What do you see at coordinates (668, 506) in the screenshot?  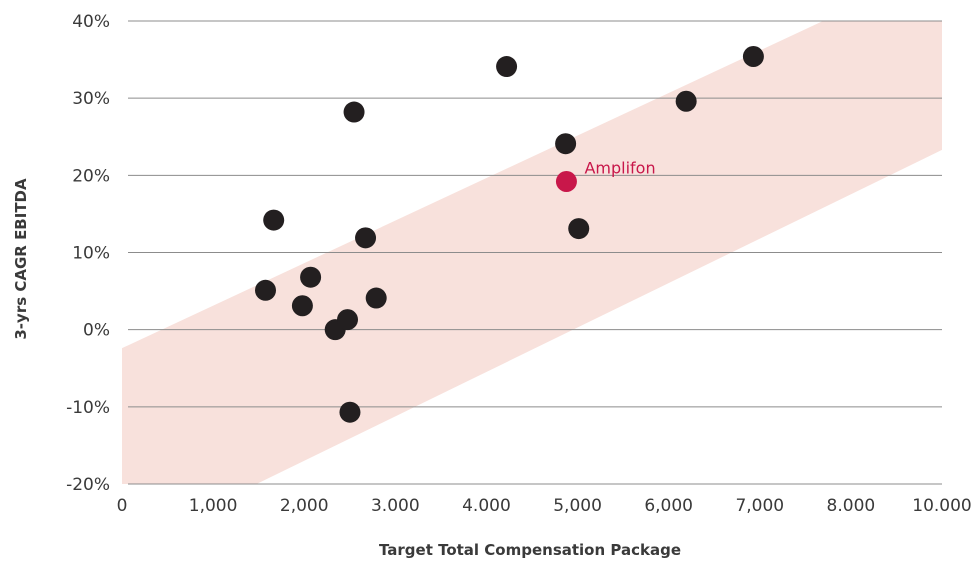 I see `x-tick-label: 6,000` at bounding box center [668, 506].